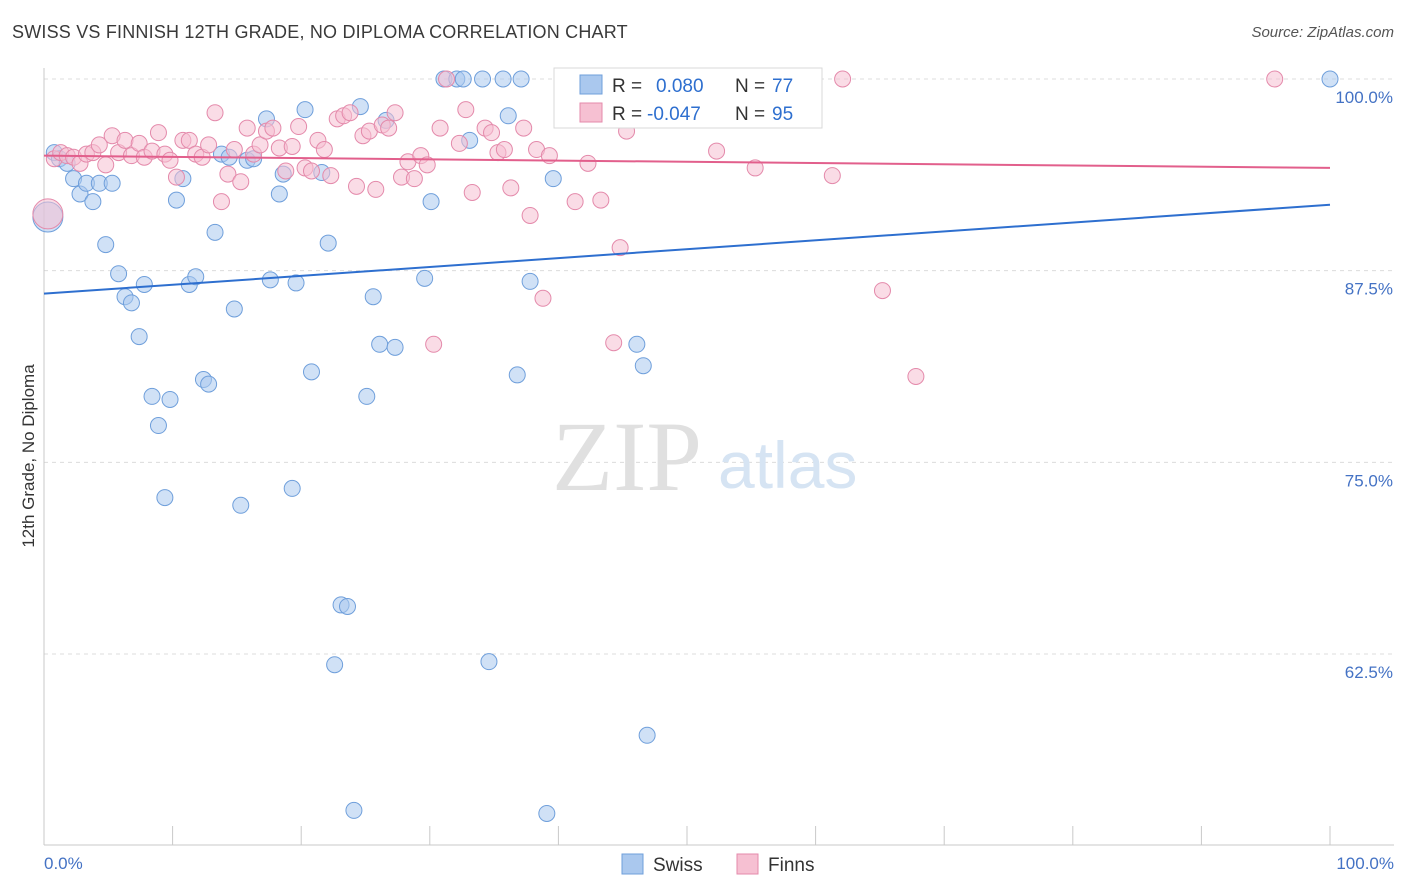 The height and width of the screenshot is (892, 1406). Describe the element at coordinates (680, 86) in the screenshot. I see `stats-swiss-r-value: 0.080` at that location.